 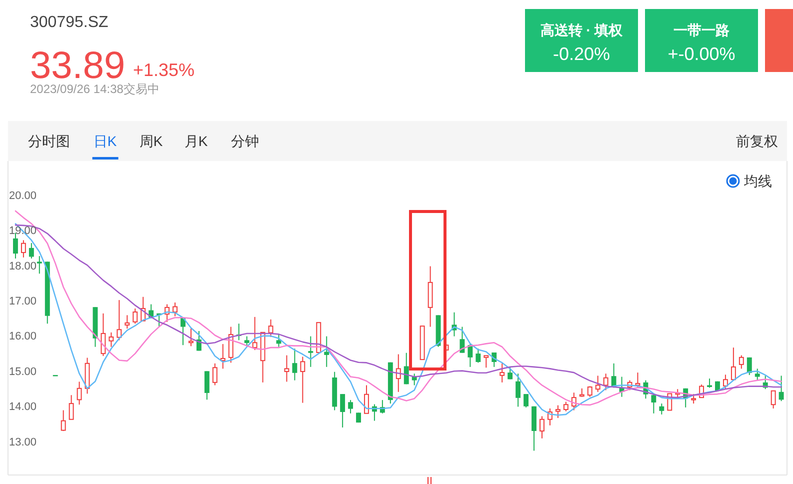 What do you see at coordinates (23, 442) in the screenshot?
I see `y-tick-label: 13.00` at bounding box center [23, 442].